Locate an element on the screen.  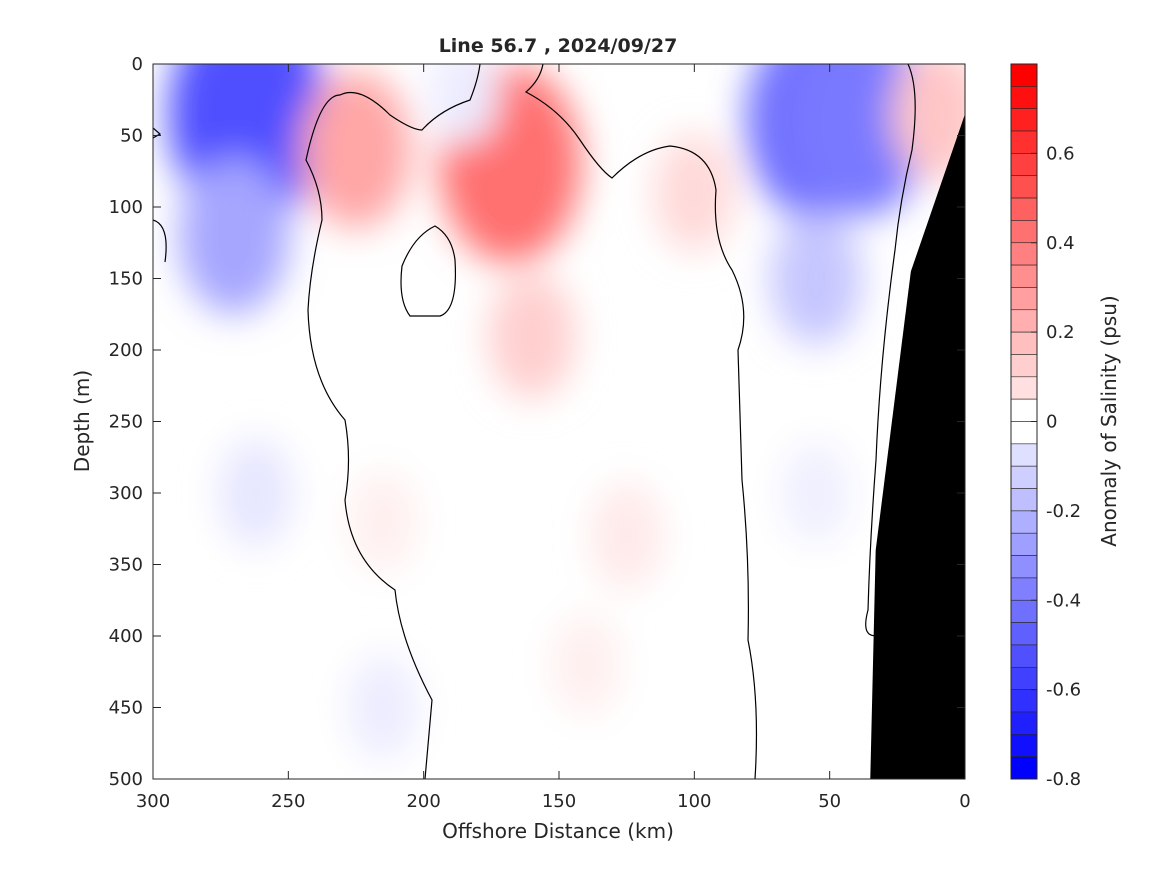
y-tick-label: 150 is located at coordinates (126, 279).